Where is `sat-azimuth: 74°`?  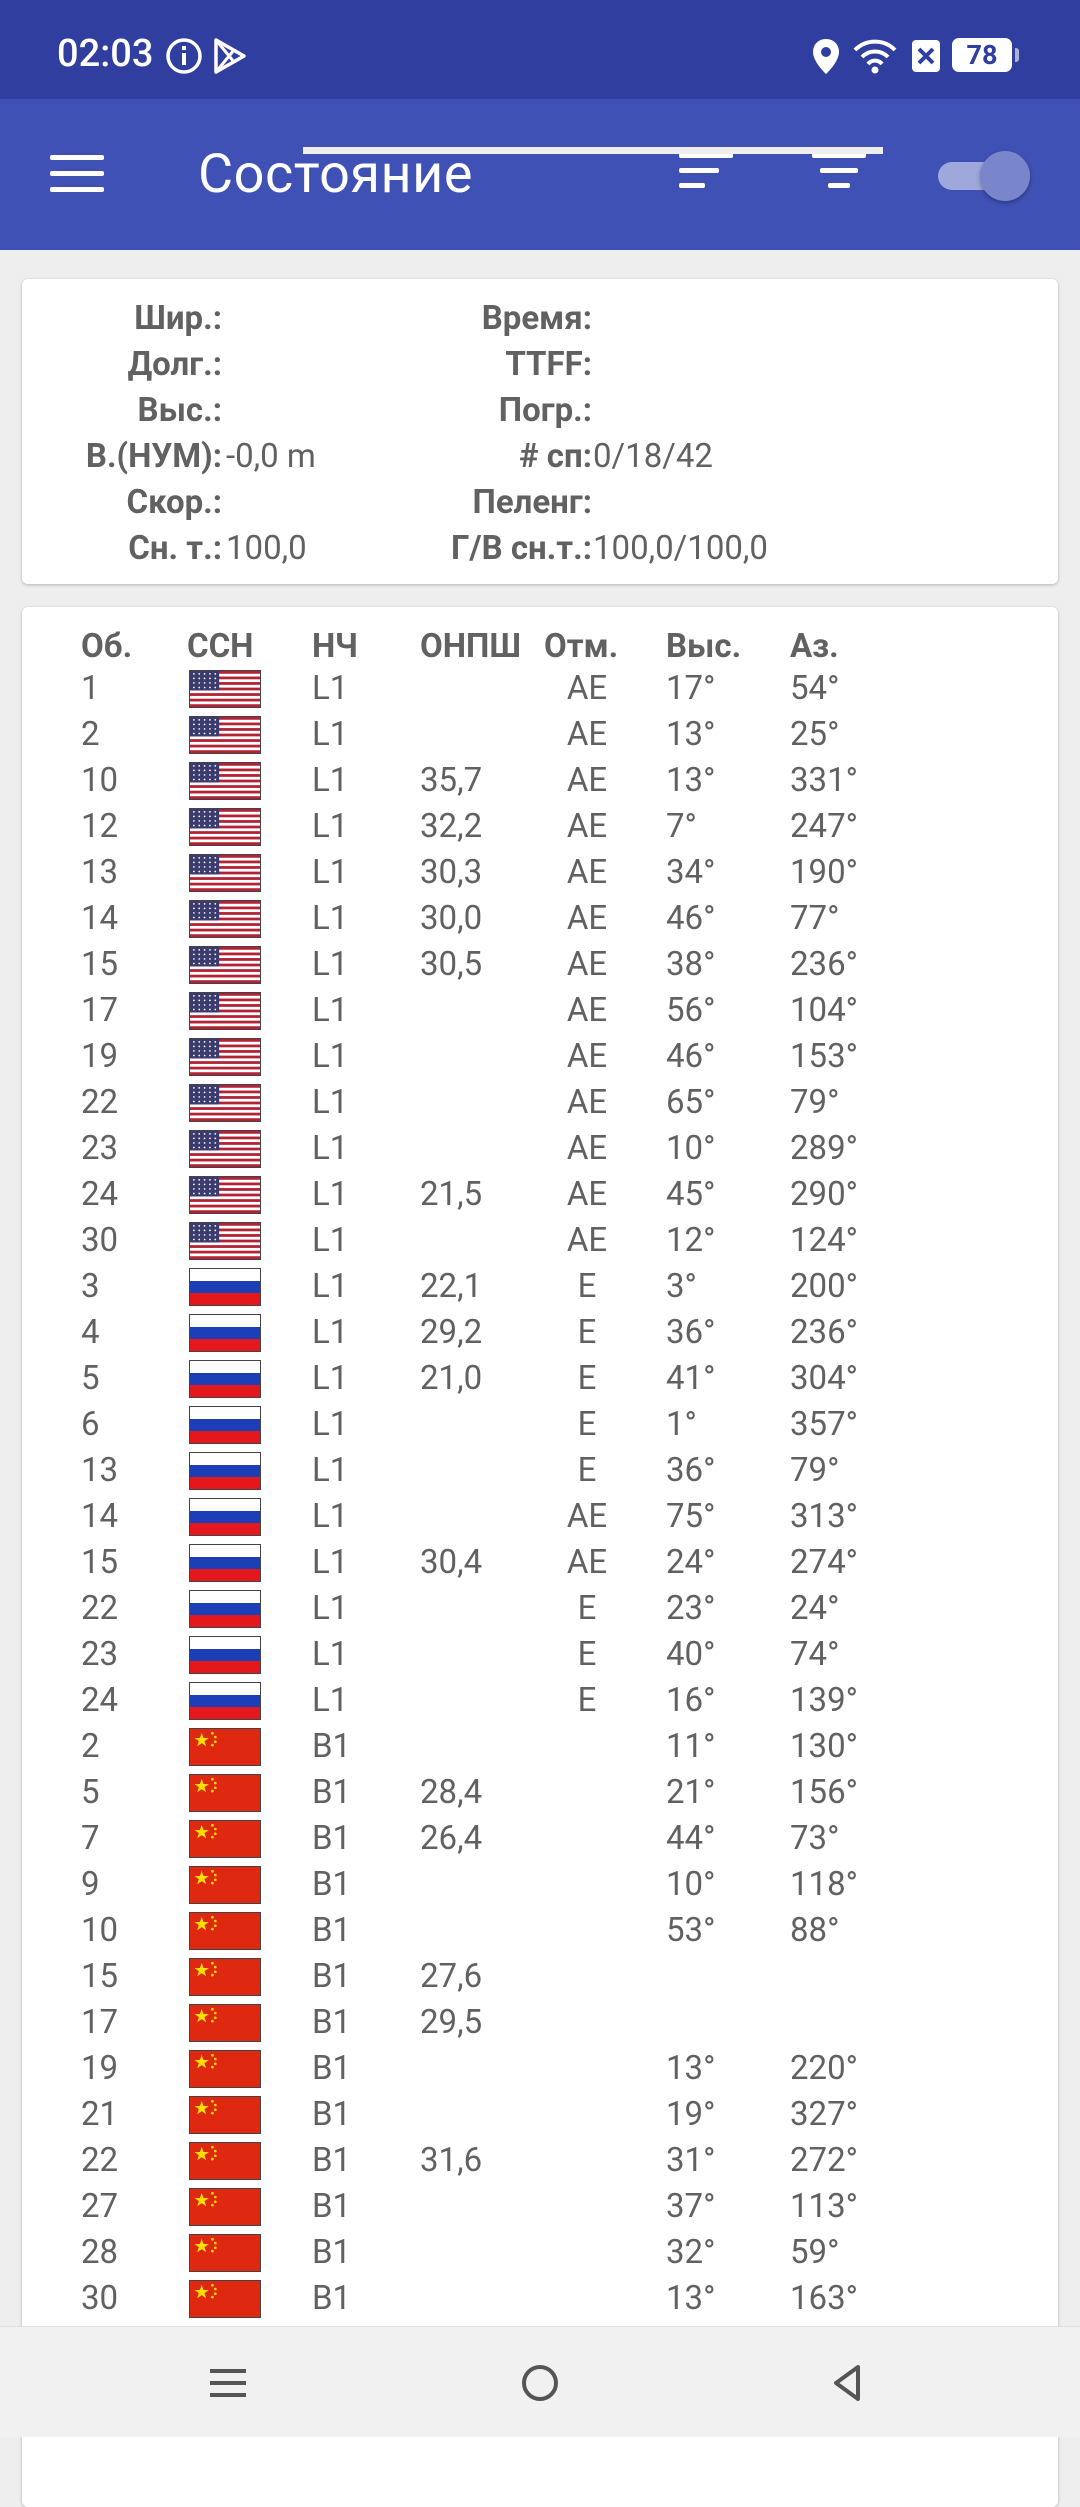 sat-azimuth: 74° is located at coordinates (815, 1654).